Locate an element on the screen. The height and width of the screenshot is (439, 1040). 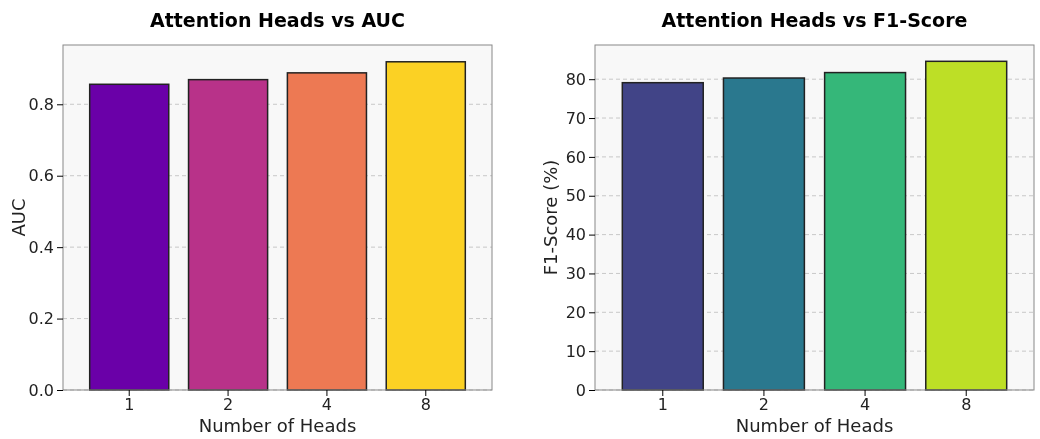
y-tick-label: 0.2 is located at coordinates (41, 319).